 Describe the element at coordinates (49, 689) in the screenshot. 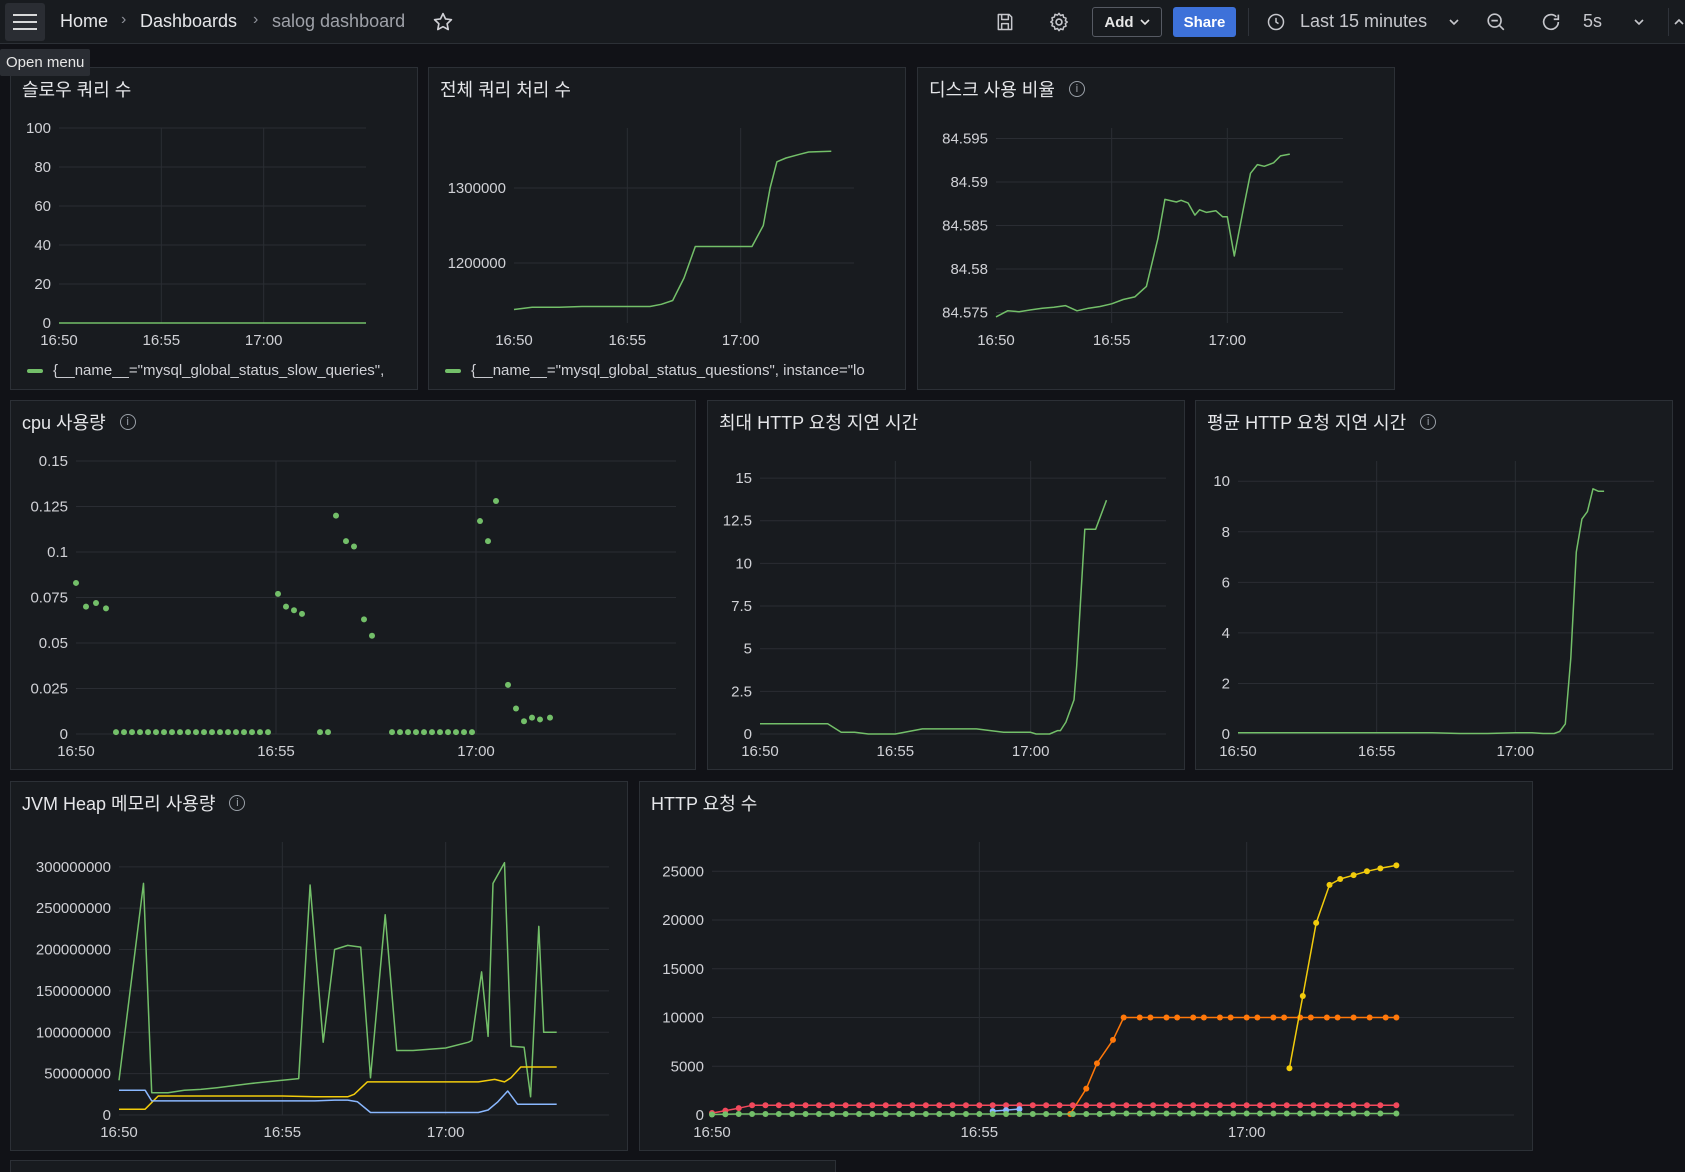

I see `y-tick-label: 0.025` at that location.